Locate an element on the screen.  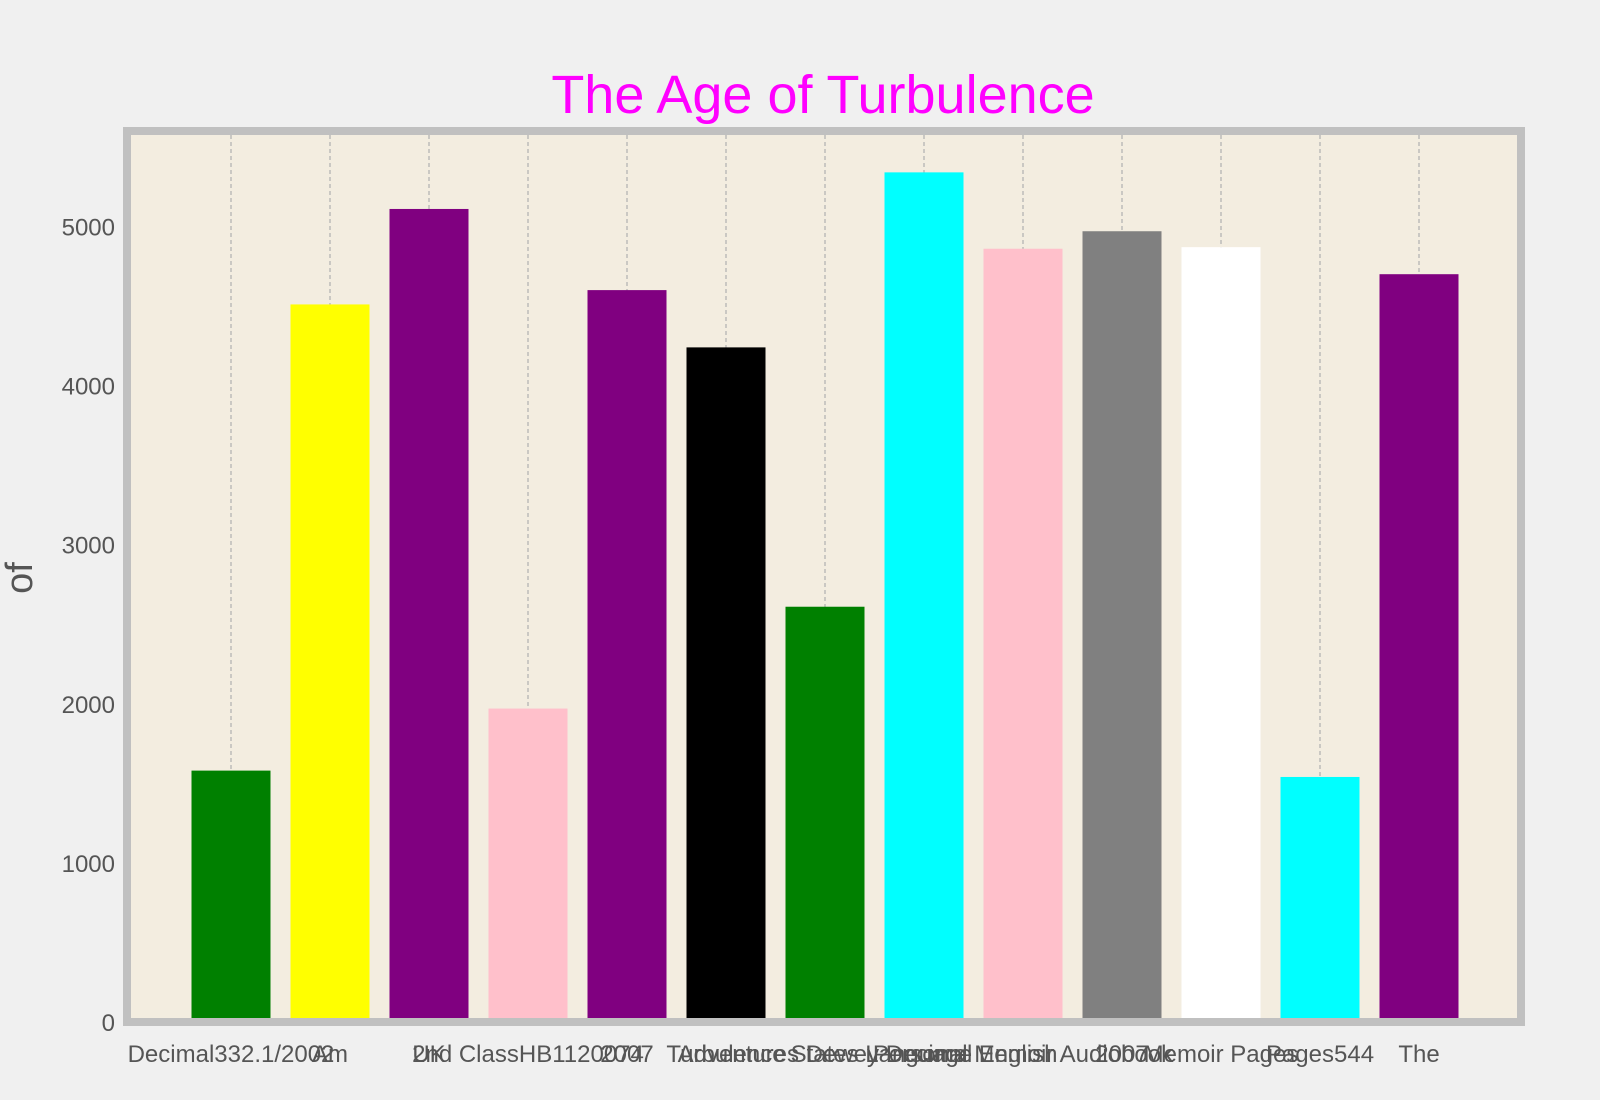
y-tick-label: 2000 is located at coordinates (88, 705).